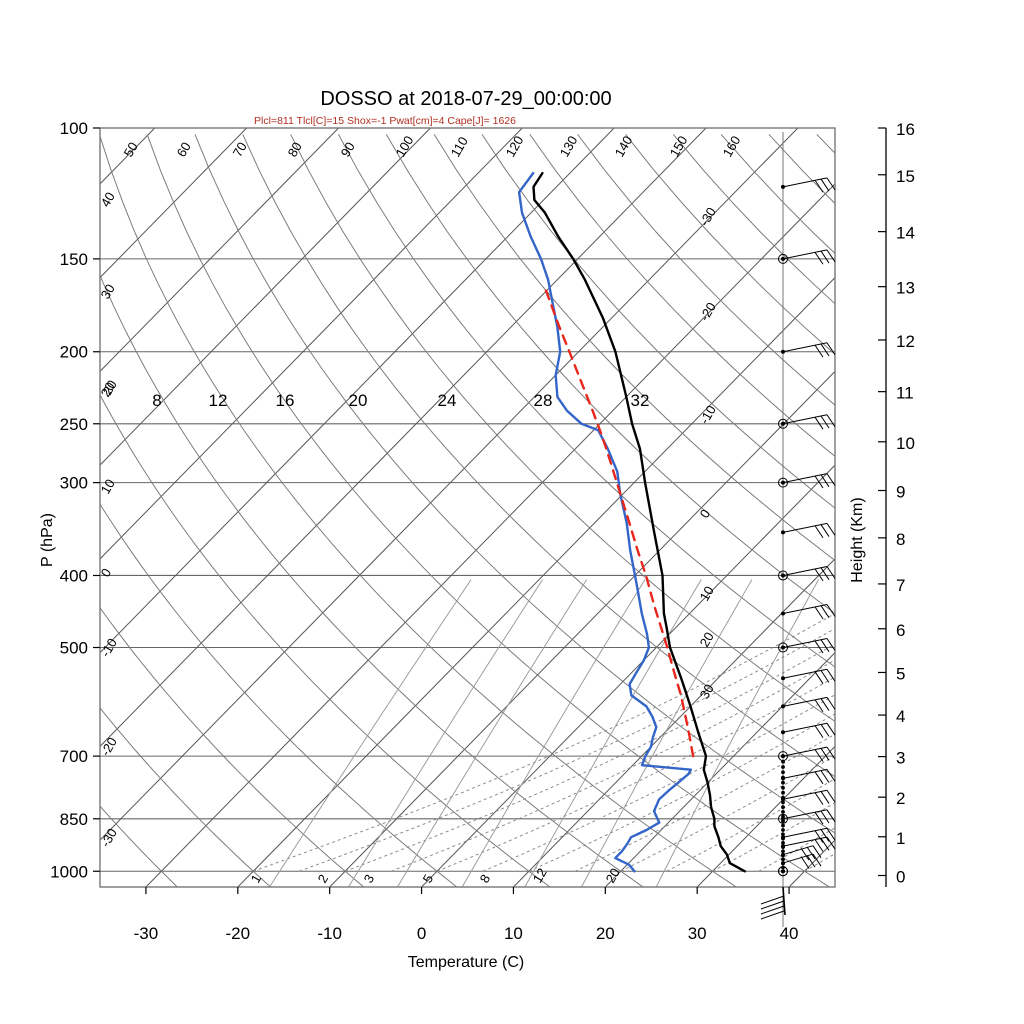 Image resolution: width=1024 pixels, height=1024 pixels. Describe the element at coordinates (466, 962) in the screenshot. I see `x-axis-label: Temperature (C)` at that location.